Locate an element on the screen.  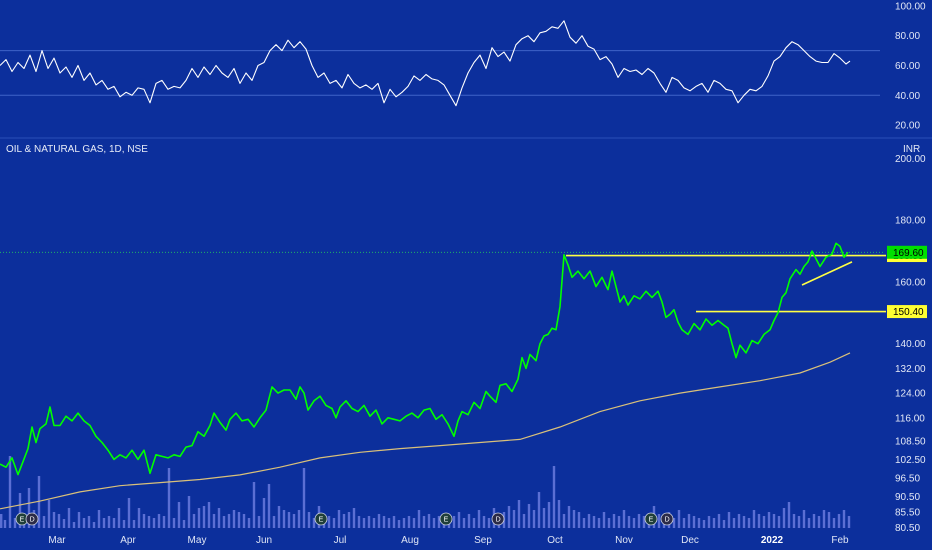
month-label: Sep is located at coordinates (483, 540).